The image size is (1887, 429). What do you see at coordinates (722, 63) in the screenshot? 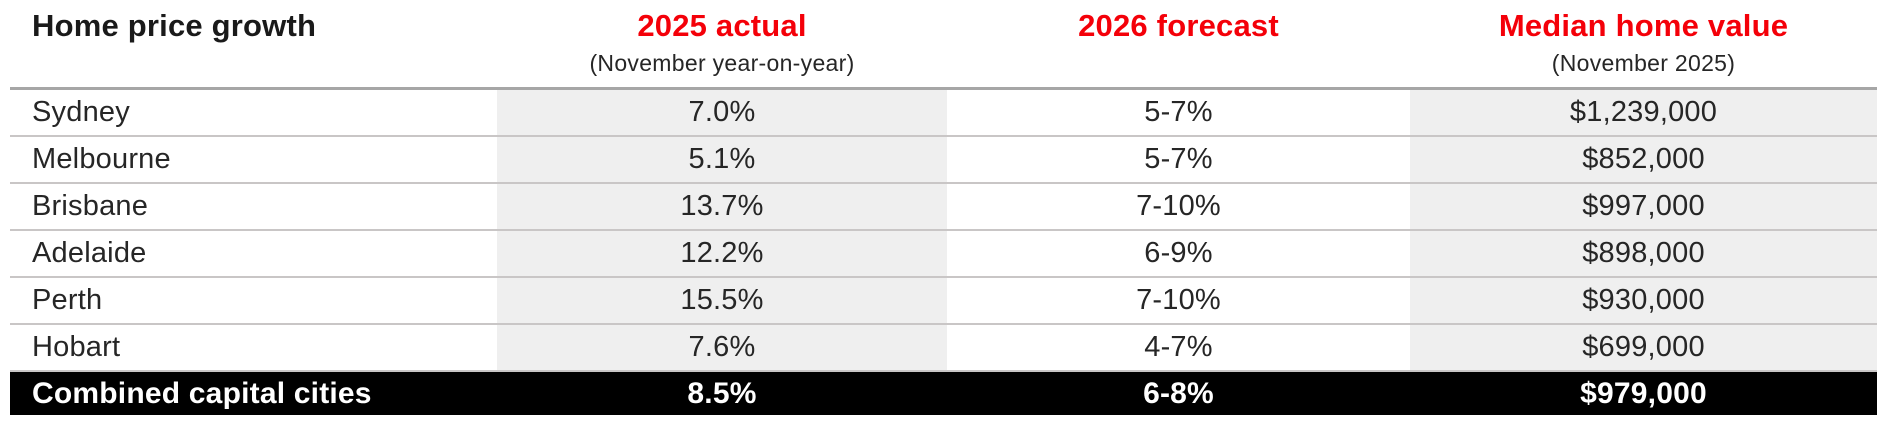
I see `column-subtitle-2025-actual: (November year-on-year)` at bounding box center [722, 63].